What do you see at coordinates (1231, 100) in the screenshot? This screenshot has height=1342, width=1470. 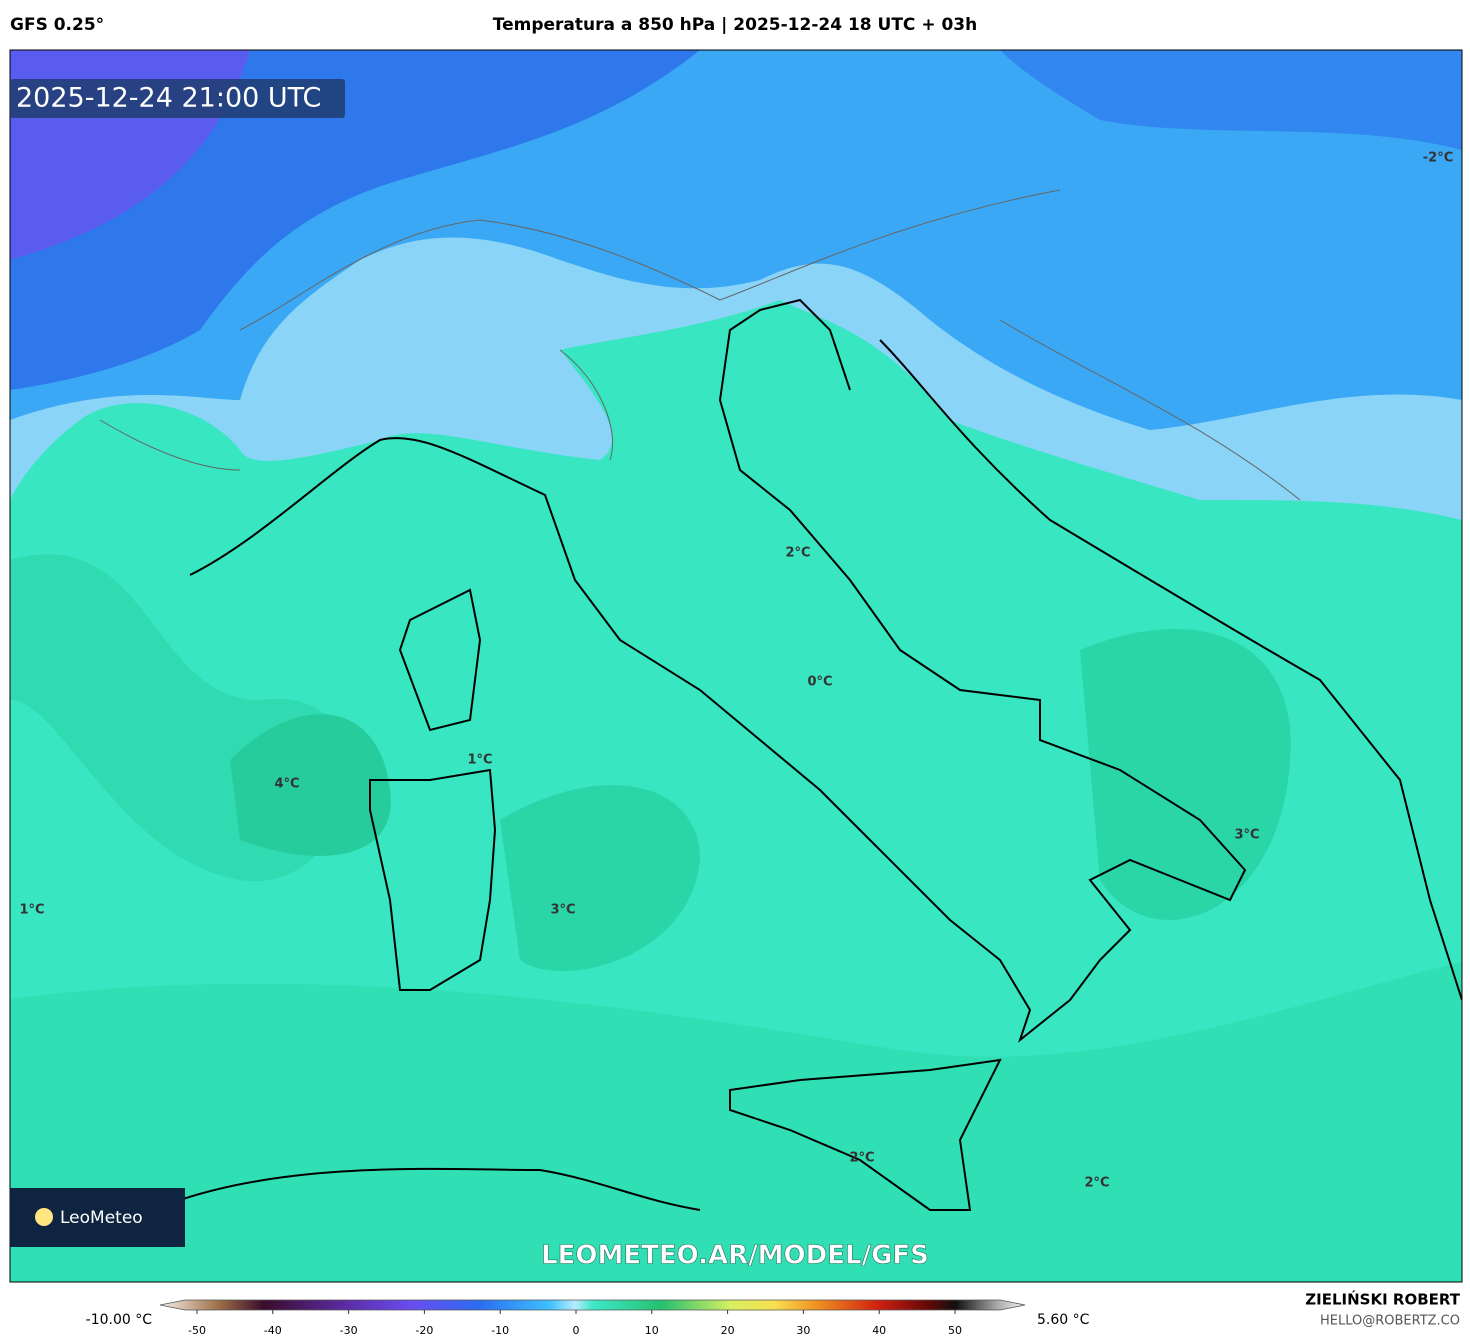 I see `cold-area` at bounding box center [1231, 100].